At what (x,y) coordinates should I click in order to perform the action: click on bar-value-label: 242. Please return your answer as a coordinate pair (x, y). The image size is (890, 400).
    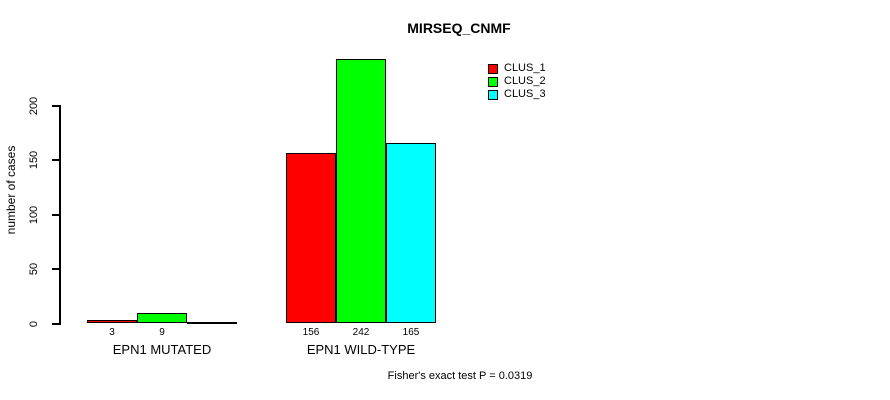
    Looking at the image, I should click on (361, 332).